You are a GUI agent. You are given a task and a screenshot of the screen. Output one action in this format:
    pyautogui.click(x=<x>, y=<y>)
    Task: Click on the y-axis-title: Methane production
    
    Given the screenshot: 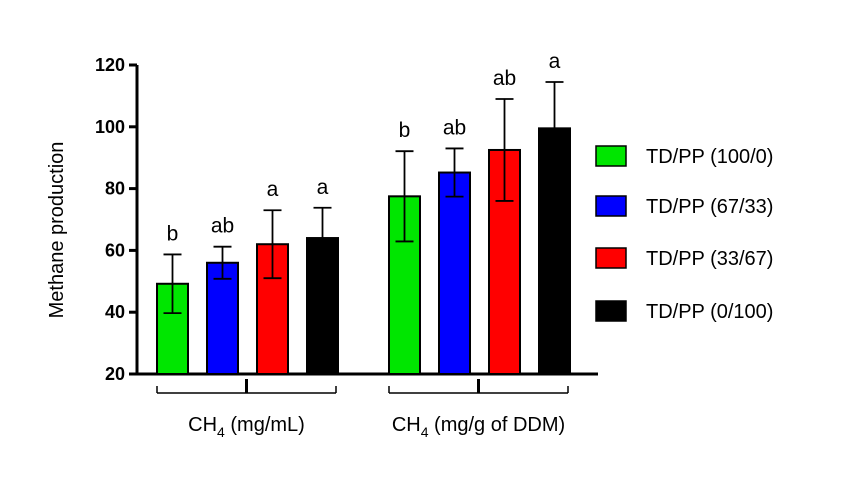 What is the action you would take?
    pyautogui.click(x=57, y=230)
    